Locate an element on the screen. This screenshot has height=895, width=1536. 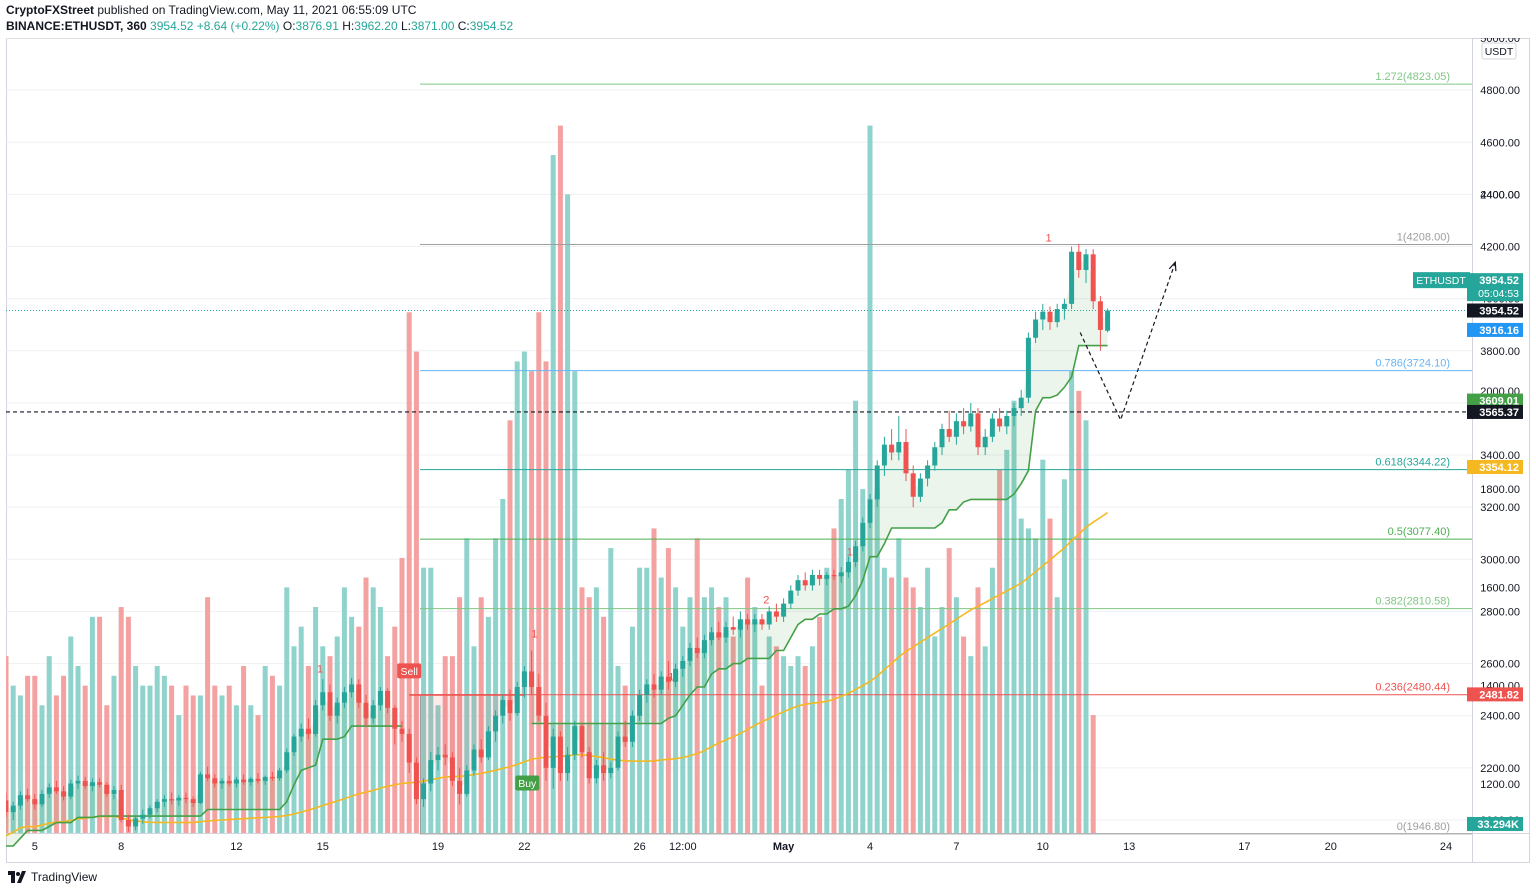
price-tag: 3609.01 is located at coordinates (1495, 400).